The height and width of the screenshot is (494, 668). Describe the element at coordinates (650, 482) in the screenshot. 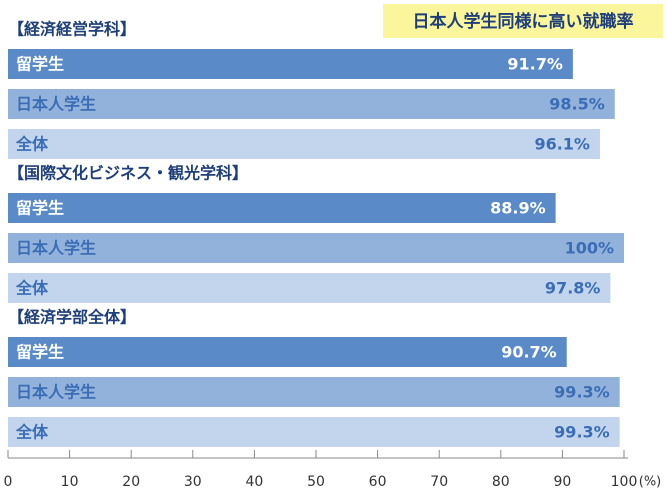

I see `x-axis-label: (%)` at that location.